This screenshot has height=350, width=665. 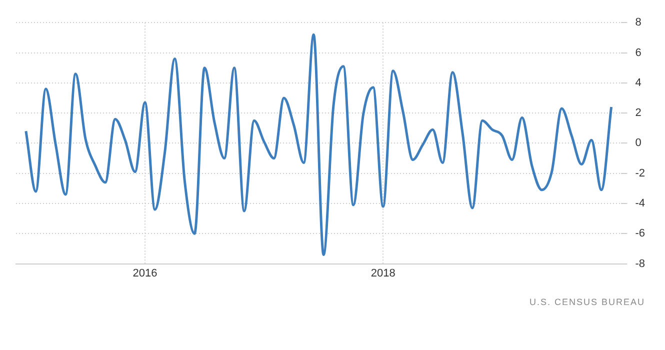 What do you see at coordinates (640, 264) in the screenshot?
I see `y-tick-label: -8` at bounding box center [640, 264].